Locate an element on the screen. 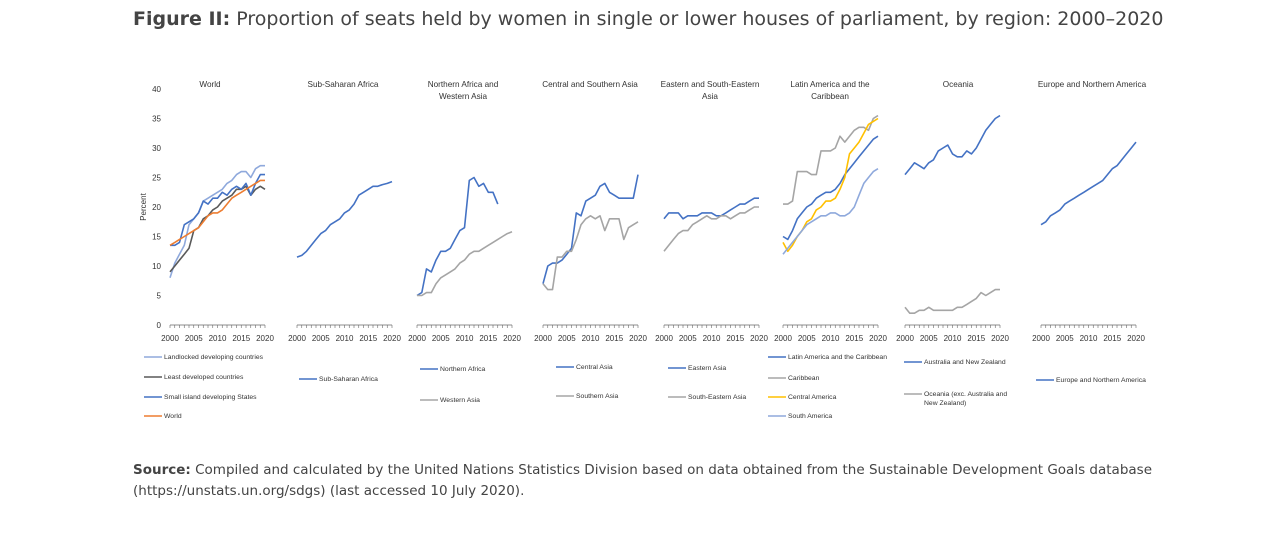  legend-label-australia-and-new-zealand: Australia and New Zealand is located at coordinates (965, 362).